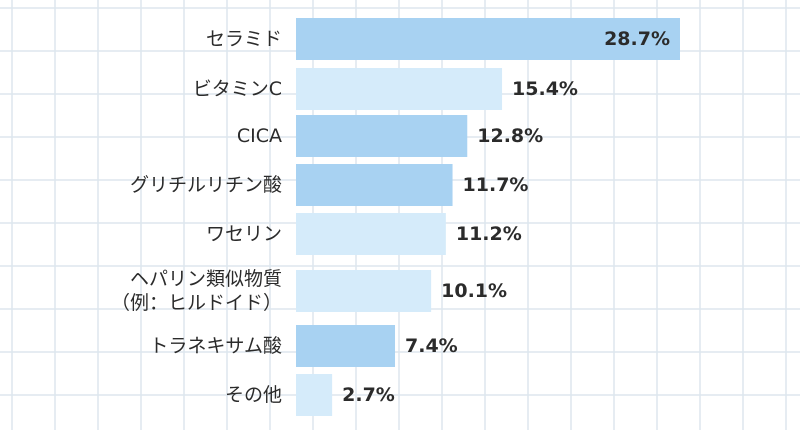  I want to click on category-label-0-line-0: セラミド, so click(244, 39).